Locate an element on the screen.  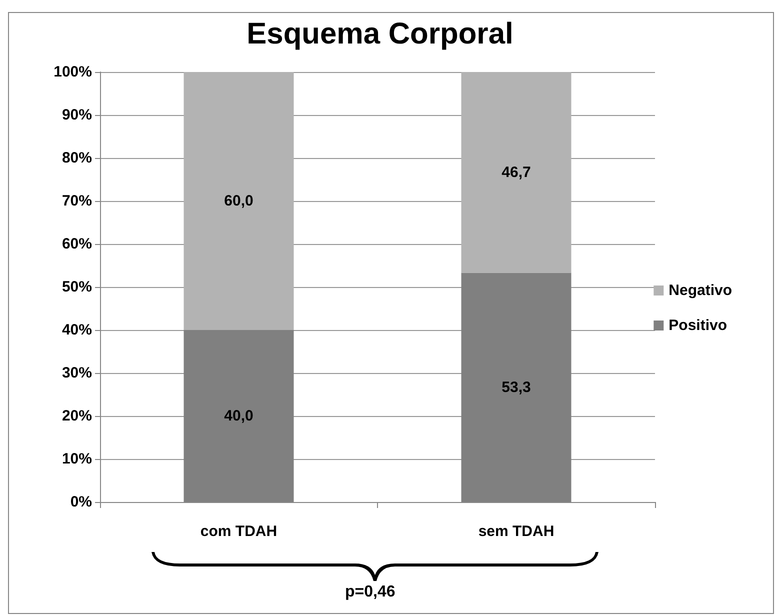
y-tick-label: 40% is located at coordinates (77, 330).